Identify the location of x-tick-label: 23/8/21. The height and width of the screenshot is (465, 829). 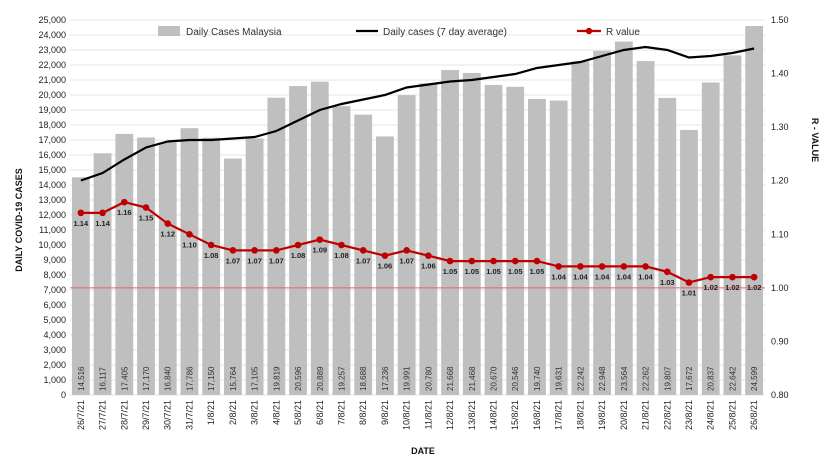
(689, 415).